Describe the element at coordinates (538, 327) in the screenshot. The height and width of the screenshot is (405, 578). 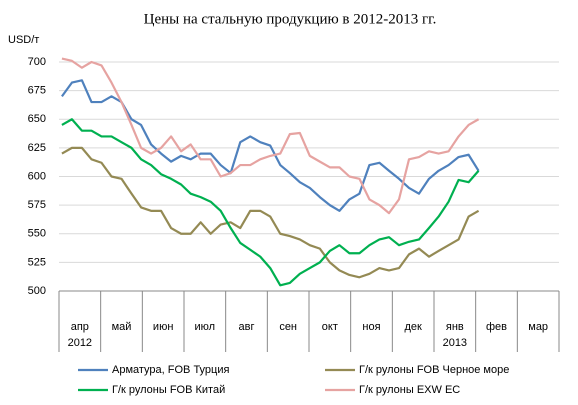
I see `x-tick-label: мар` at that location.